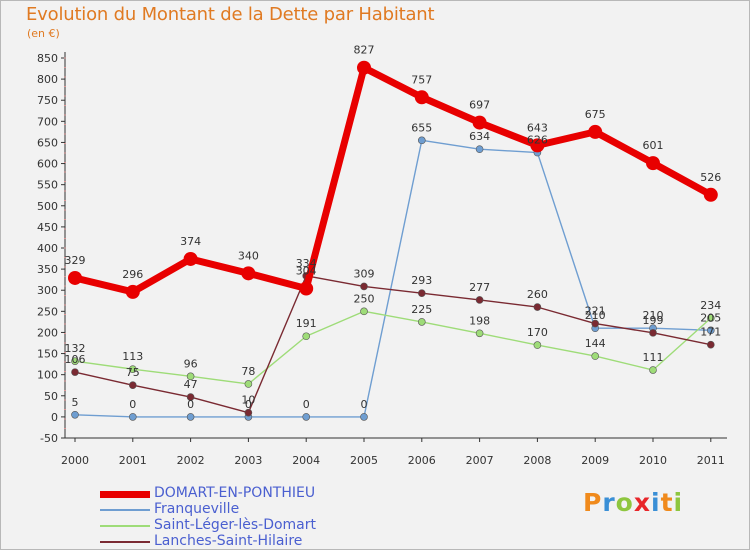  Describe the element at coordinates (711, 460) in the screenshot. I see `x-tick-label: 2011` at that location.